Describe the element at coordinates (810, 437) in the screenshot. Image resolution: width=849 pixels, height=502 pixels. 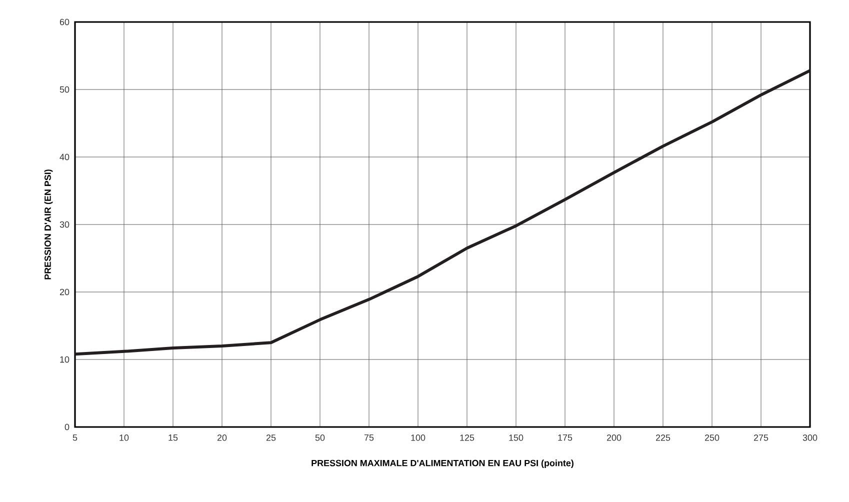
I see `x-tick-label: 300` at that location.